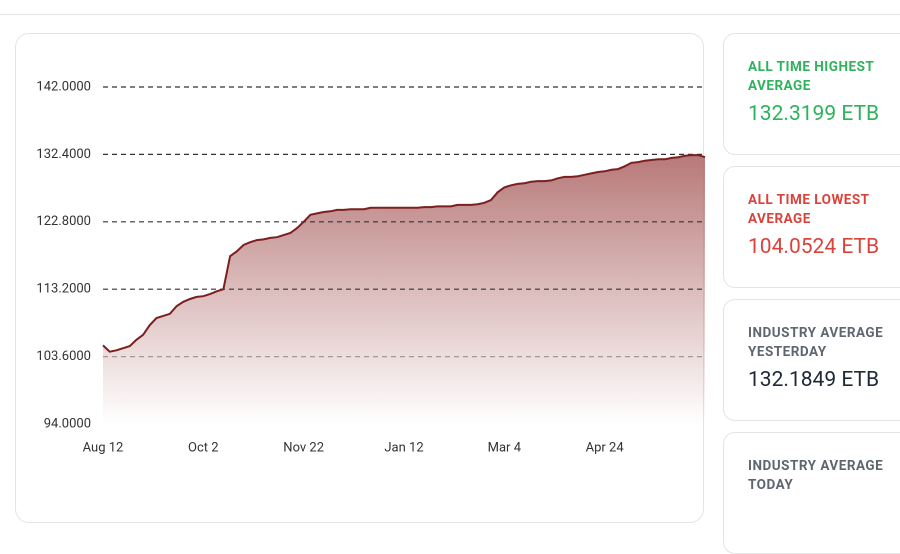 Image resolution: width=900 pixels, height=554 pixels. What do you see at coordinates (103, 447) in the screenshot?
I see `x-tick-label: Aug 12` at bounding box center [103, 447].